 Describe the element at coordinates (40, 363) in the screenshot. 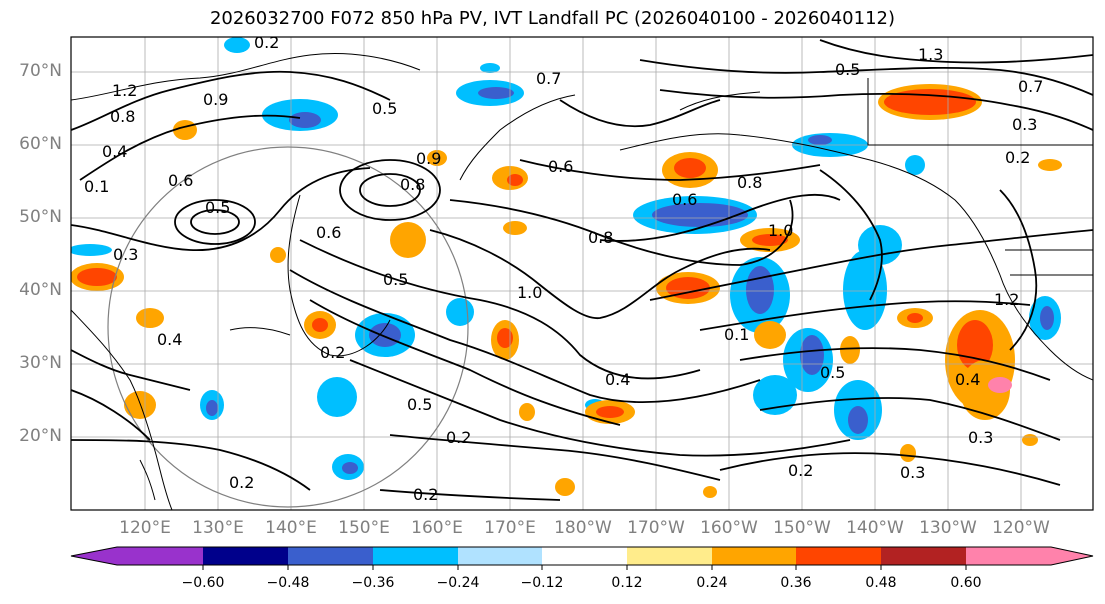

I see `latitude-label: 30°N` at that location.